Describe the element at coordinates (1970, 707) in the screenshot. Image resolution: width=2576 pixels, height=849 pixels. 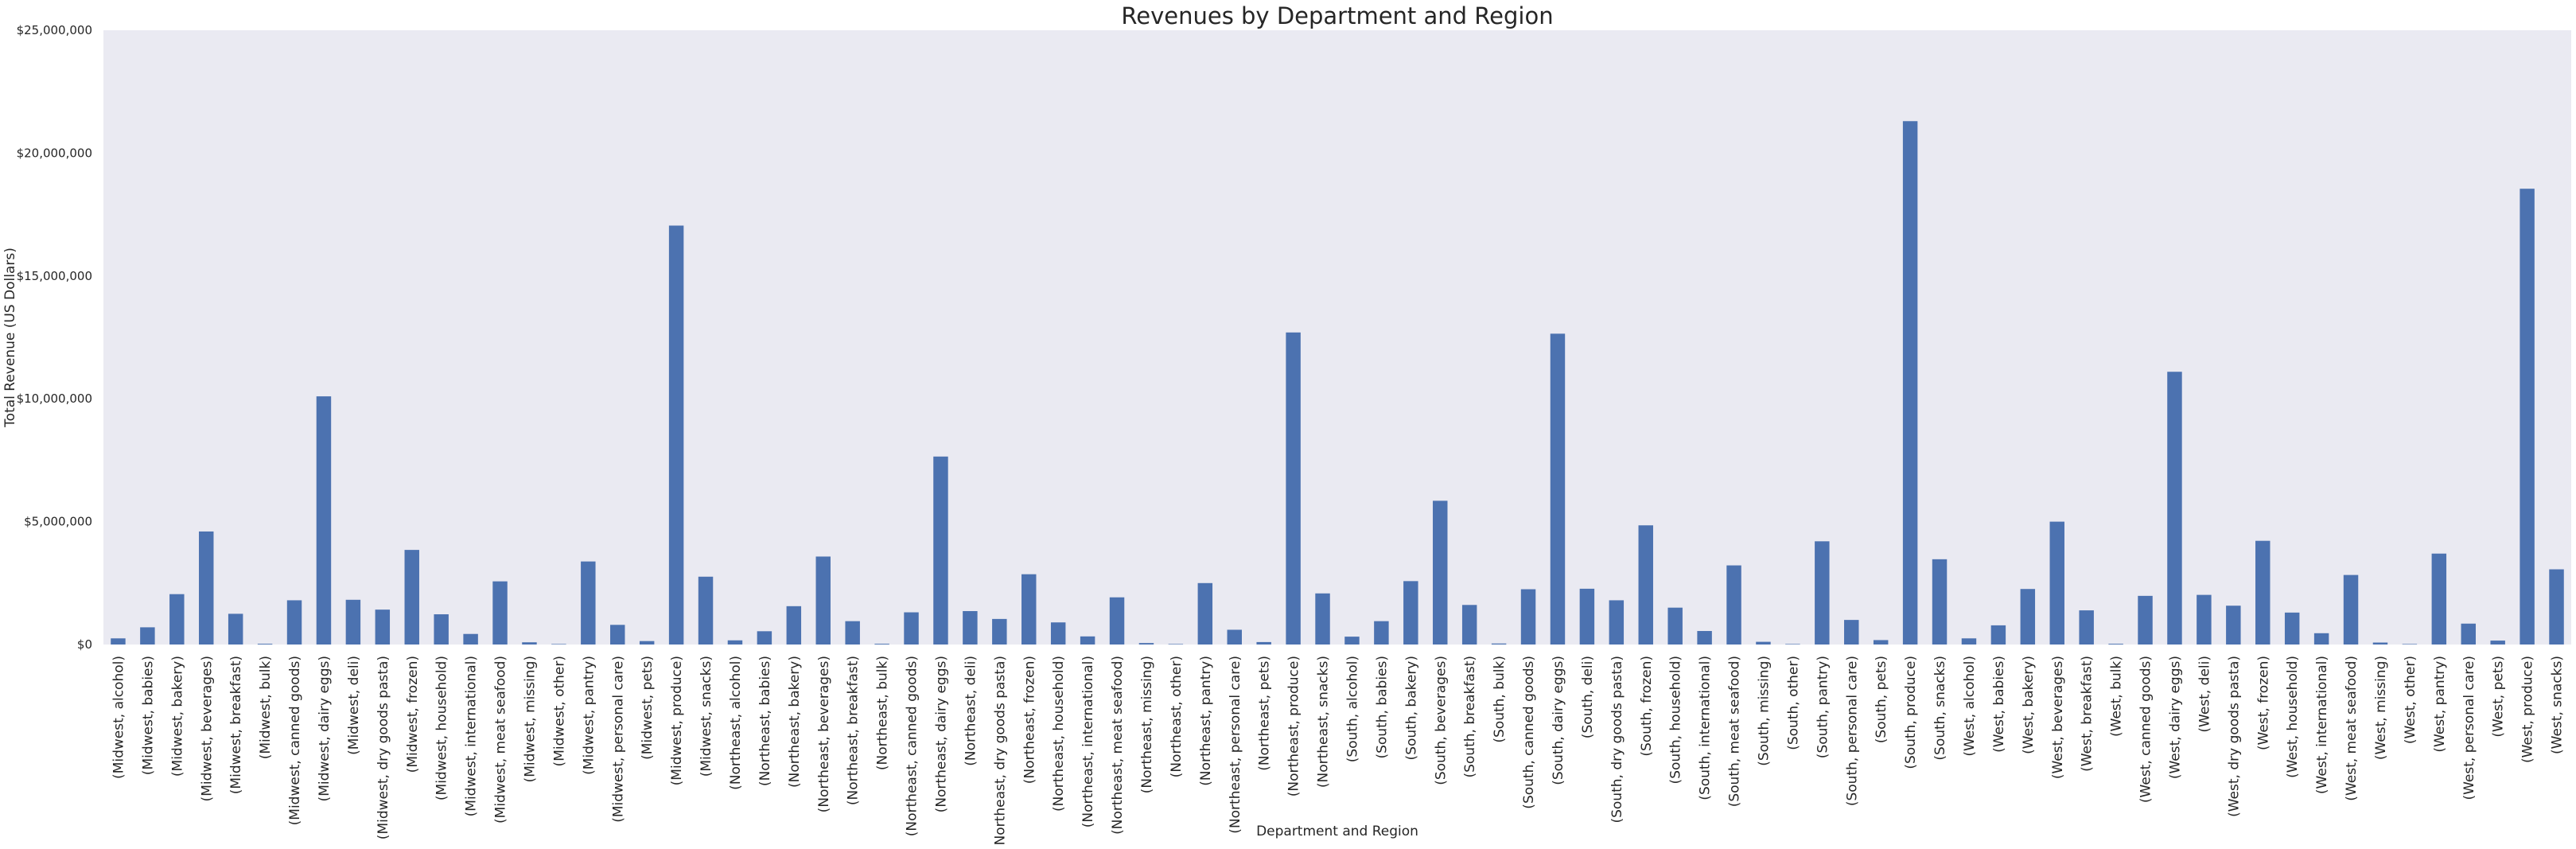
I see `x-tick-label: (West, alcohol)` at that location.